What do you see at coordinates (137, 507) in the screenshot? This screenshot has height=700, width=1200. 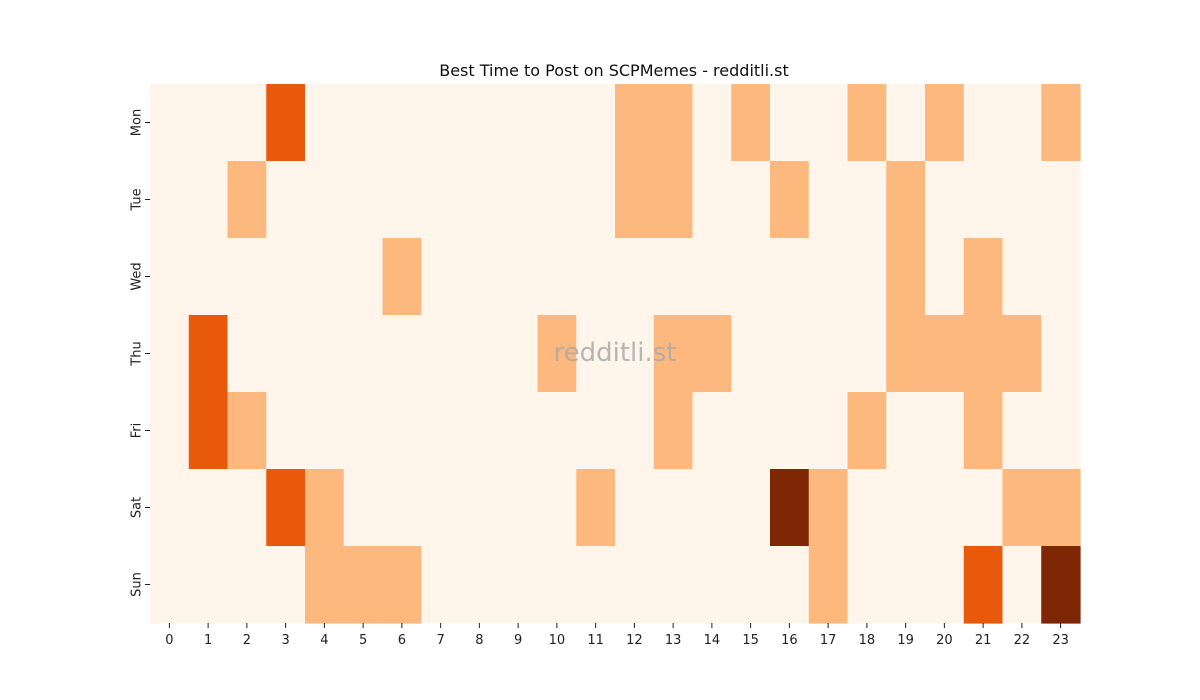 I see `y-tick-label: Sat` at bounding box center [137, 507].